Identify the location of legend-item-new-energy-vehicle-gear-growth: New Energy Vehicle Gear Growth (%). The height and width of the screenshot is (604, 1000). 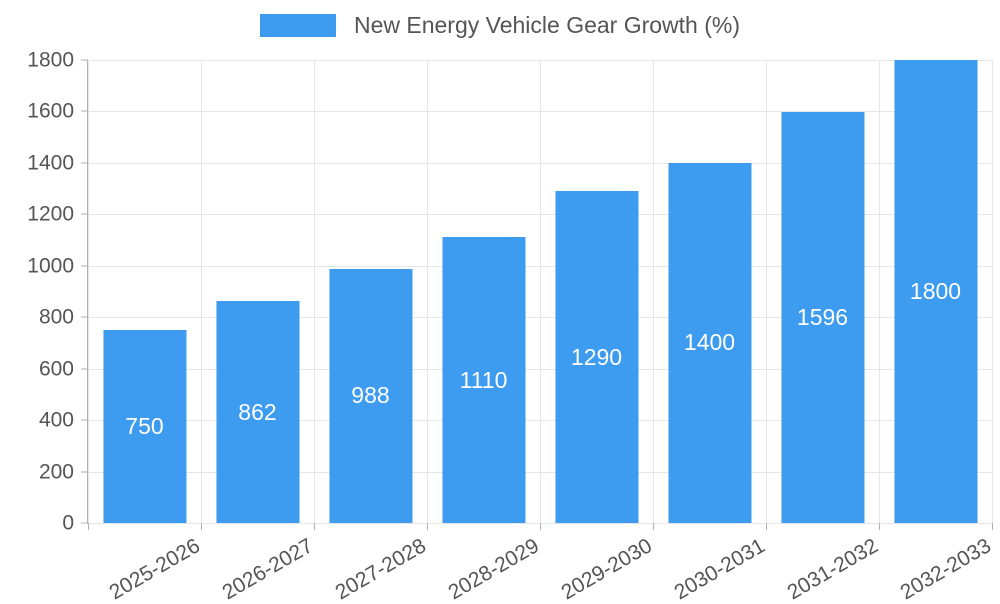
(500, 25).